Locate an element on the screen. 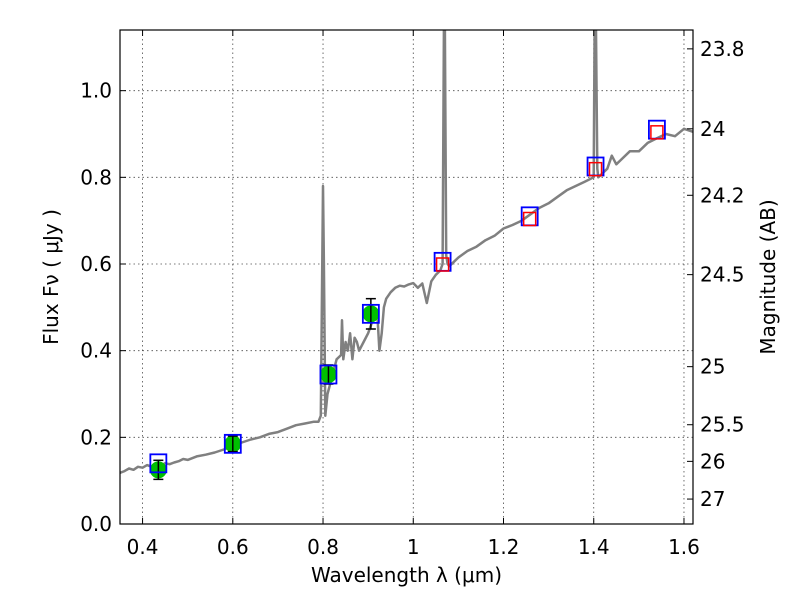  x-tick-label: 1.2 is located at coordinates (504, 547).